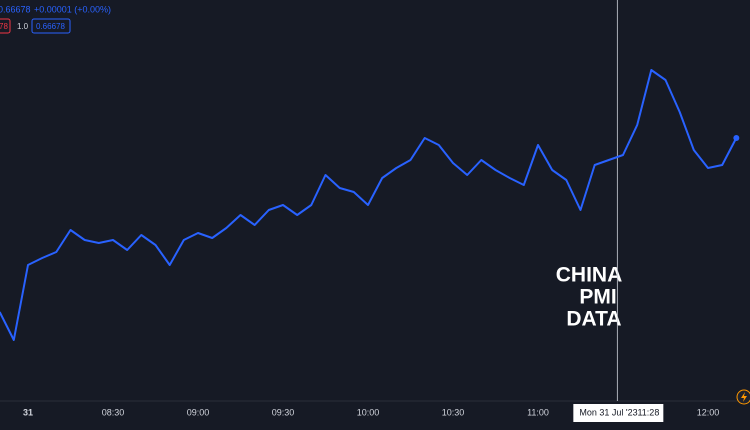 The height and width of the screenshot is (430, 750). Describe the element at coordinates (198, 412) in the screenshot. I see `x-tick-label: 09:00` at that location.